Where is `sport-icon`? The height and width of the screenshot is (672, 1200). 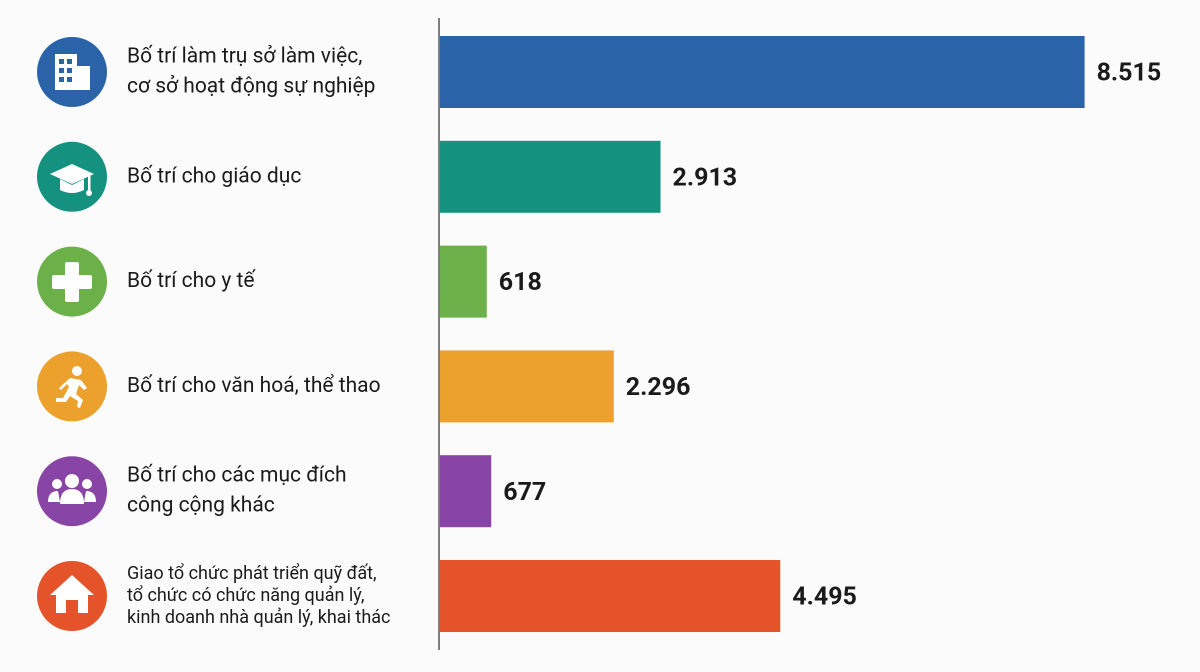
sport-icon is located at coordinates (71, 387).